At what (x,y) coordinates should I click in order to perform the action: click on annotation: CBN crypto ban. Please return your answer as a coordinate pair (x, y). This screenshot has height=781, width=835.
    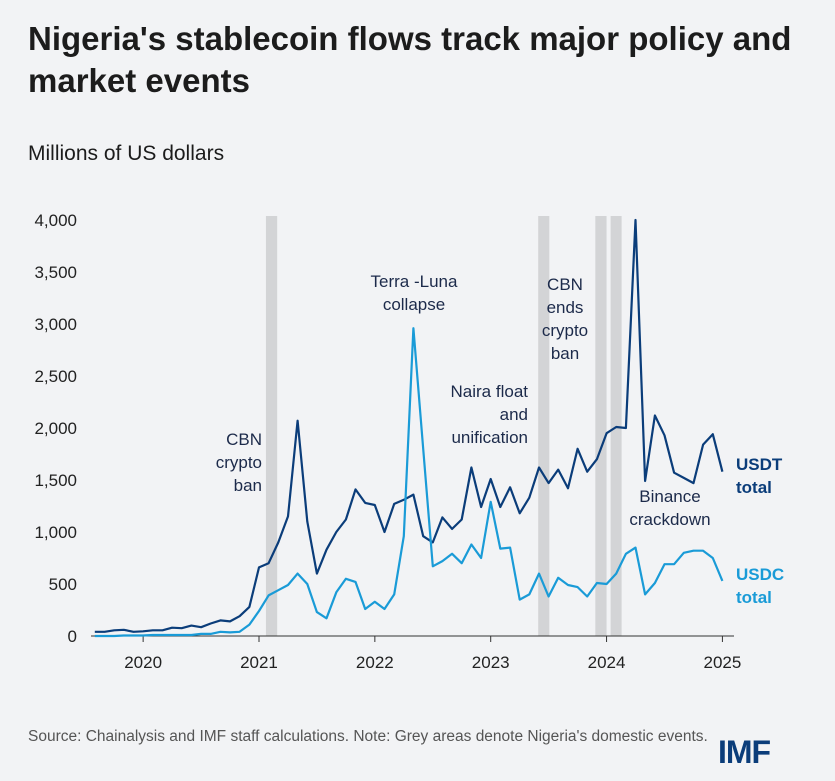
    Looking at the image, I should click on (238, 462).